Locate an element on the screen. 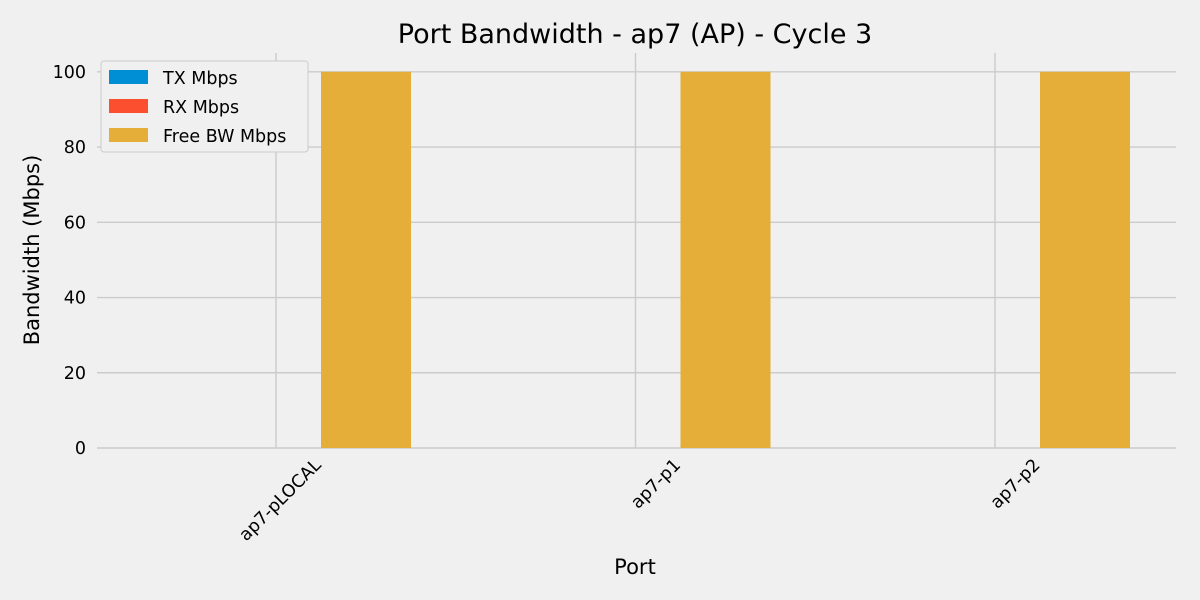  bar-free-bw-mbps-ap7-p1 is located at coordinates (725, 260).